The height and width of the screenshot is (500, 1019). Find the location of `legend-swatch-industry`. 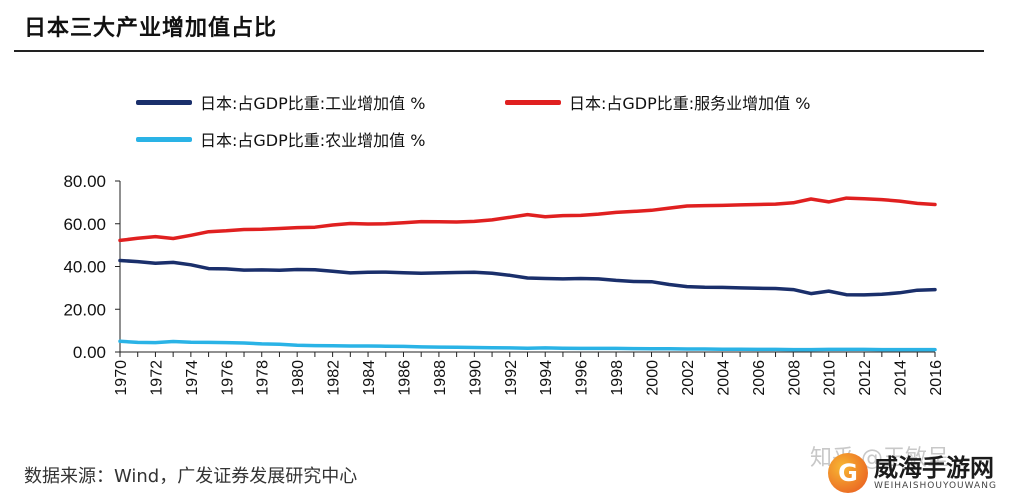

legend-swatch-industry is located at coordinates (164, 102).